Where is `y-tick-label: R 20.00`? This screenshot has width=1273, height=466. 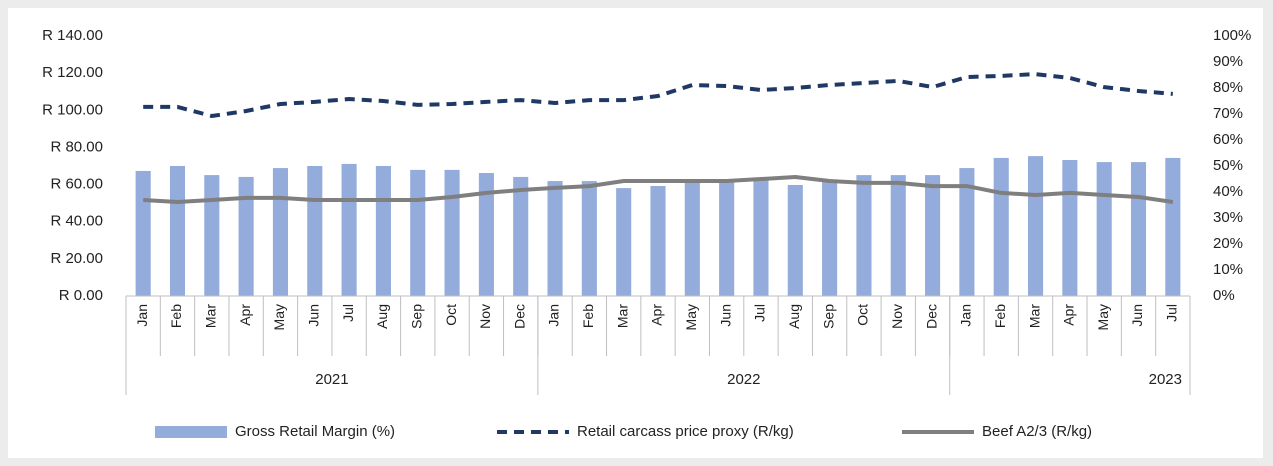
y-tick-label: R 20.00 is located at coordinates (76, 258).